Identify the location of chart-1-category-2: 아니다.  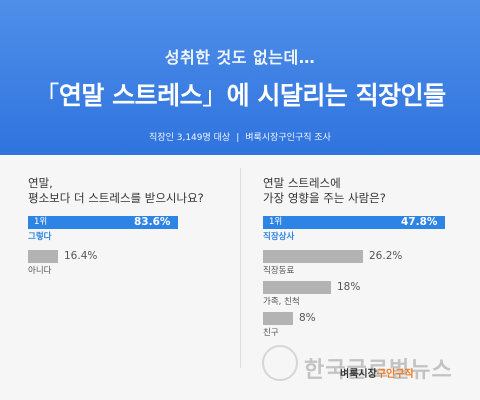
(40, 271).